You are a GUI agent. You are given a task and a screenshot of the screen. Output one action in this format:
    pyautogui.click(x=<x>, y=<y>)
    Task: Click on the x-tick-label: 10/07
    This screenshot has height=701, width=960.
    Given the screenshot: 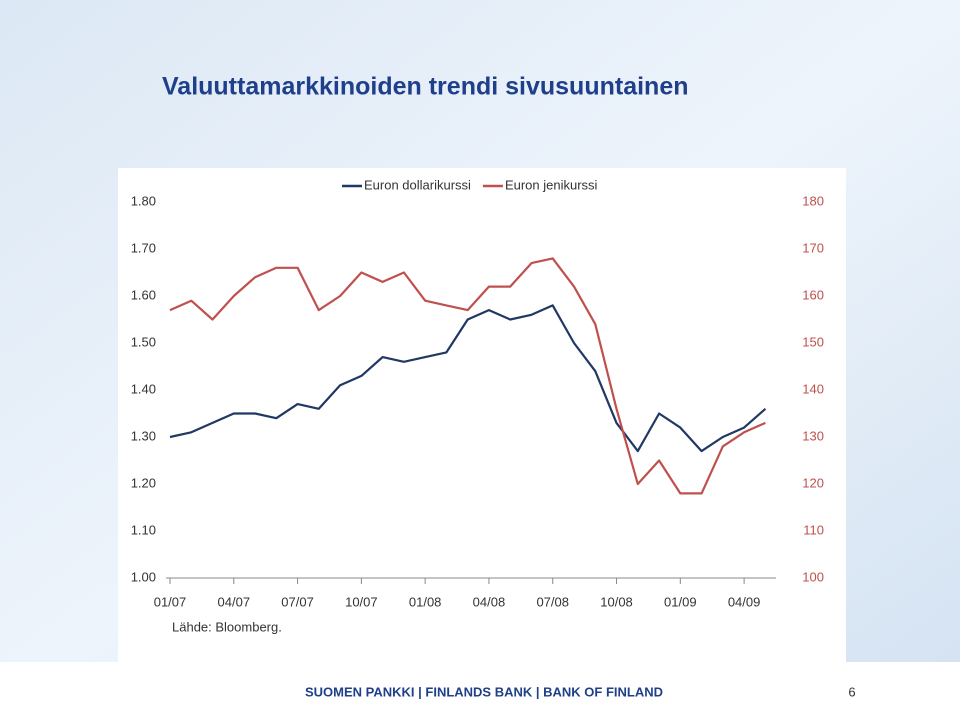 What is the action you would take?
    pyautogui.click(x=361, y=601)
    